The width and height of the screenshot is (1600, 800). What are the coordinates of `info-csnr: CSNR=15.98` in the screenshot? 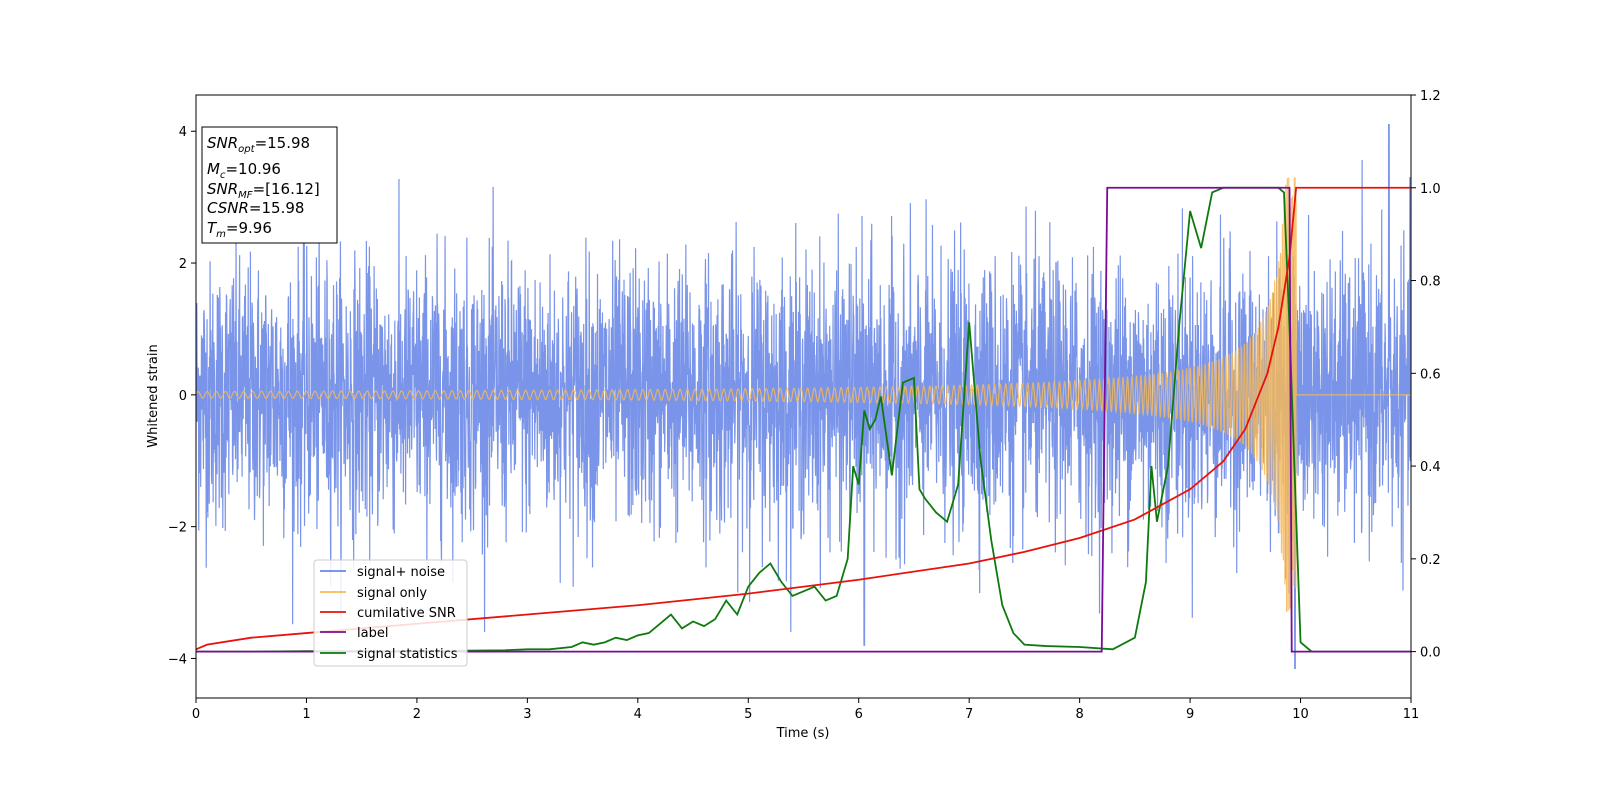 It's located at (255, 208).